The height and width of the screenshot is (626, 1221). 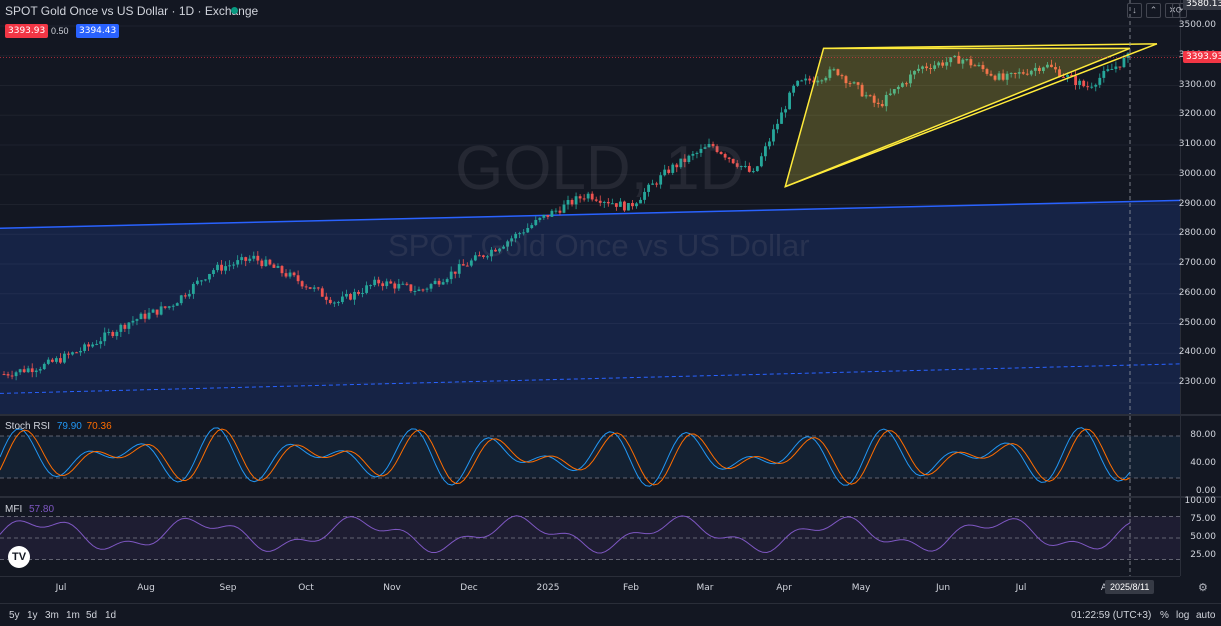 I want to click on arrow-down-icon: ↓, so click(x=1134, y=10).